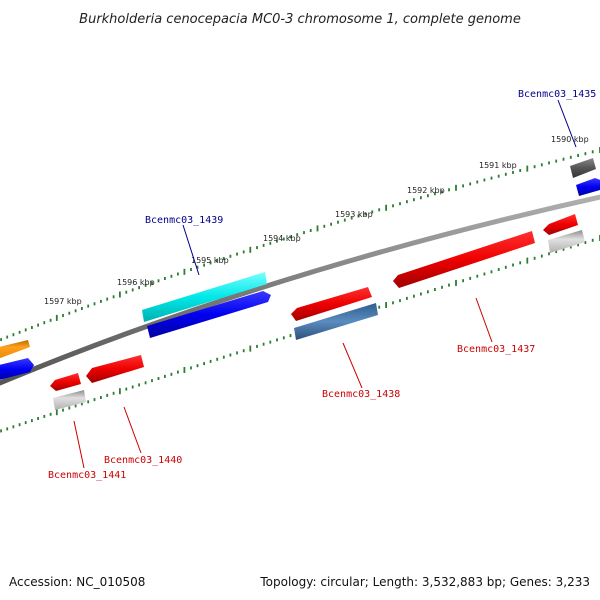  Describe the element at coordinates (566, 241) in the screenshot. I see `gene-feature-lgray-right` at that location.